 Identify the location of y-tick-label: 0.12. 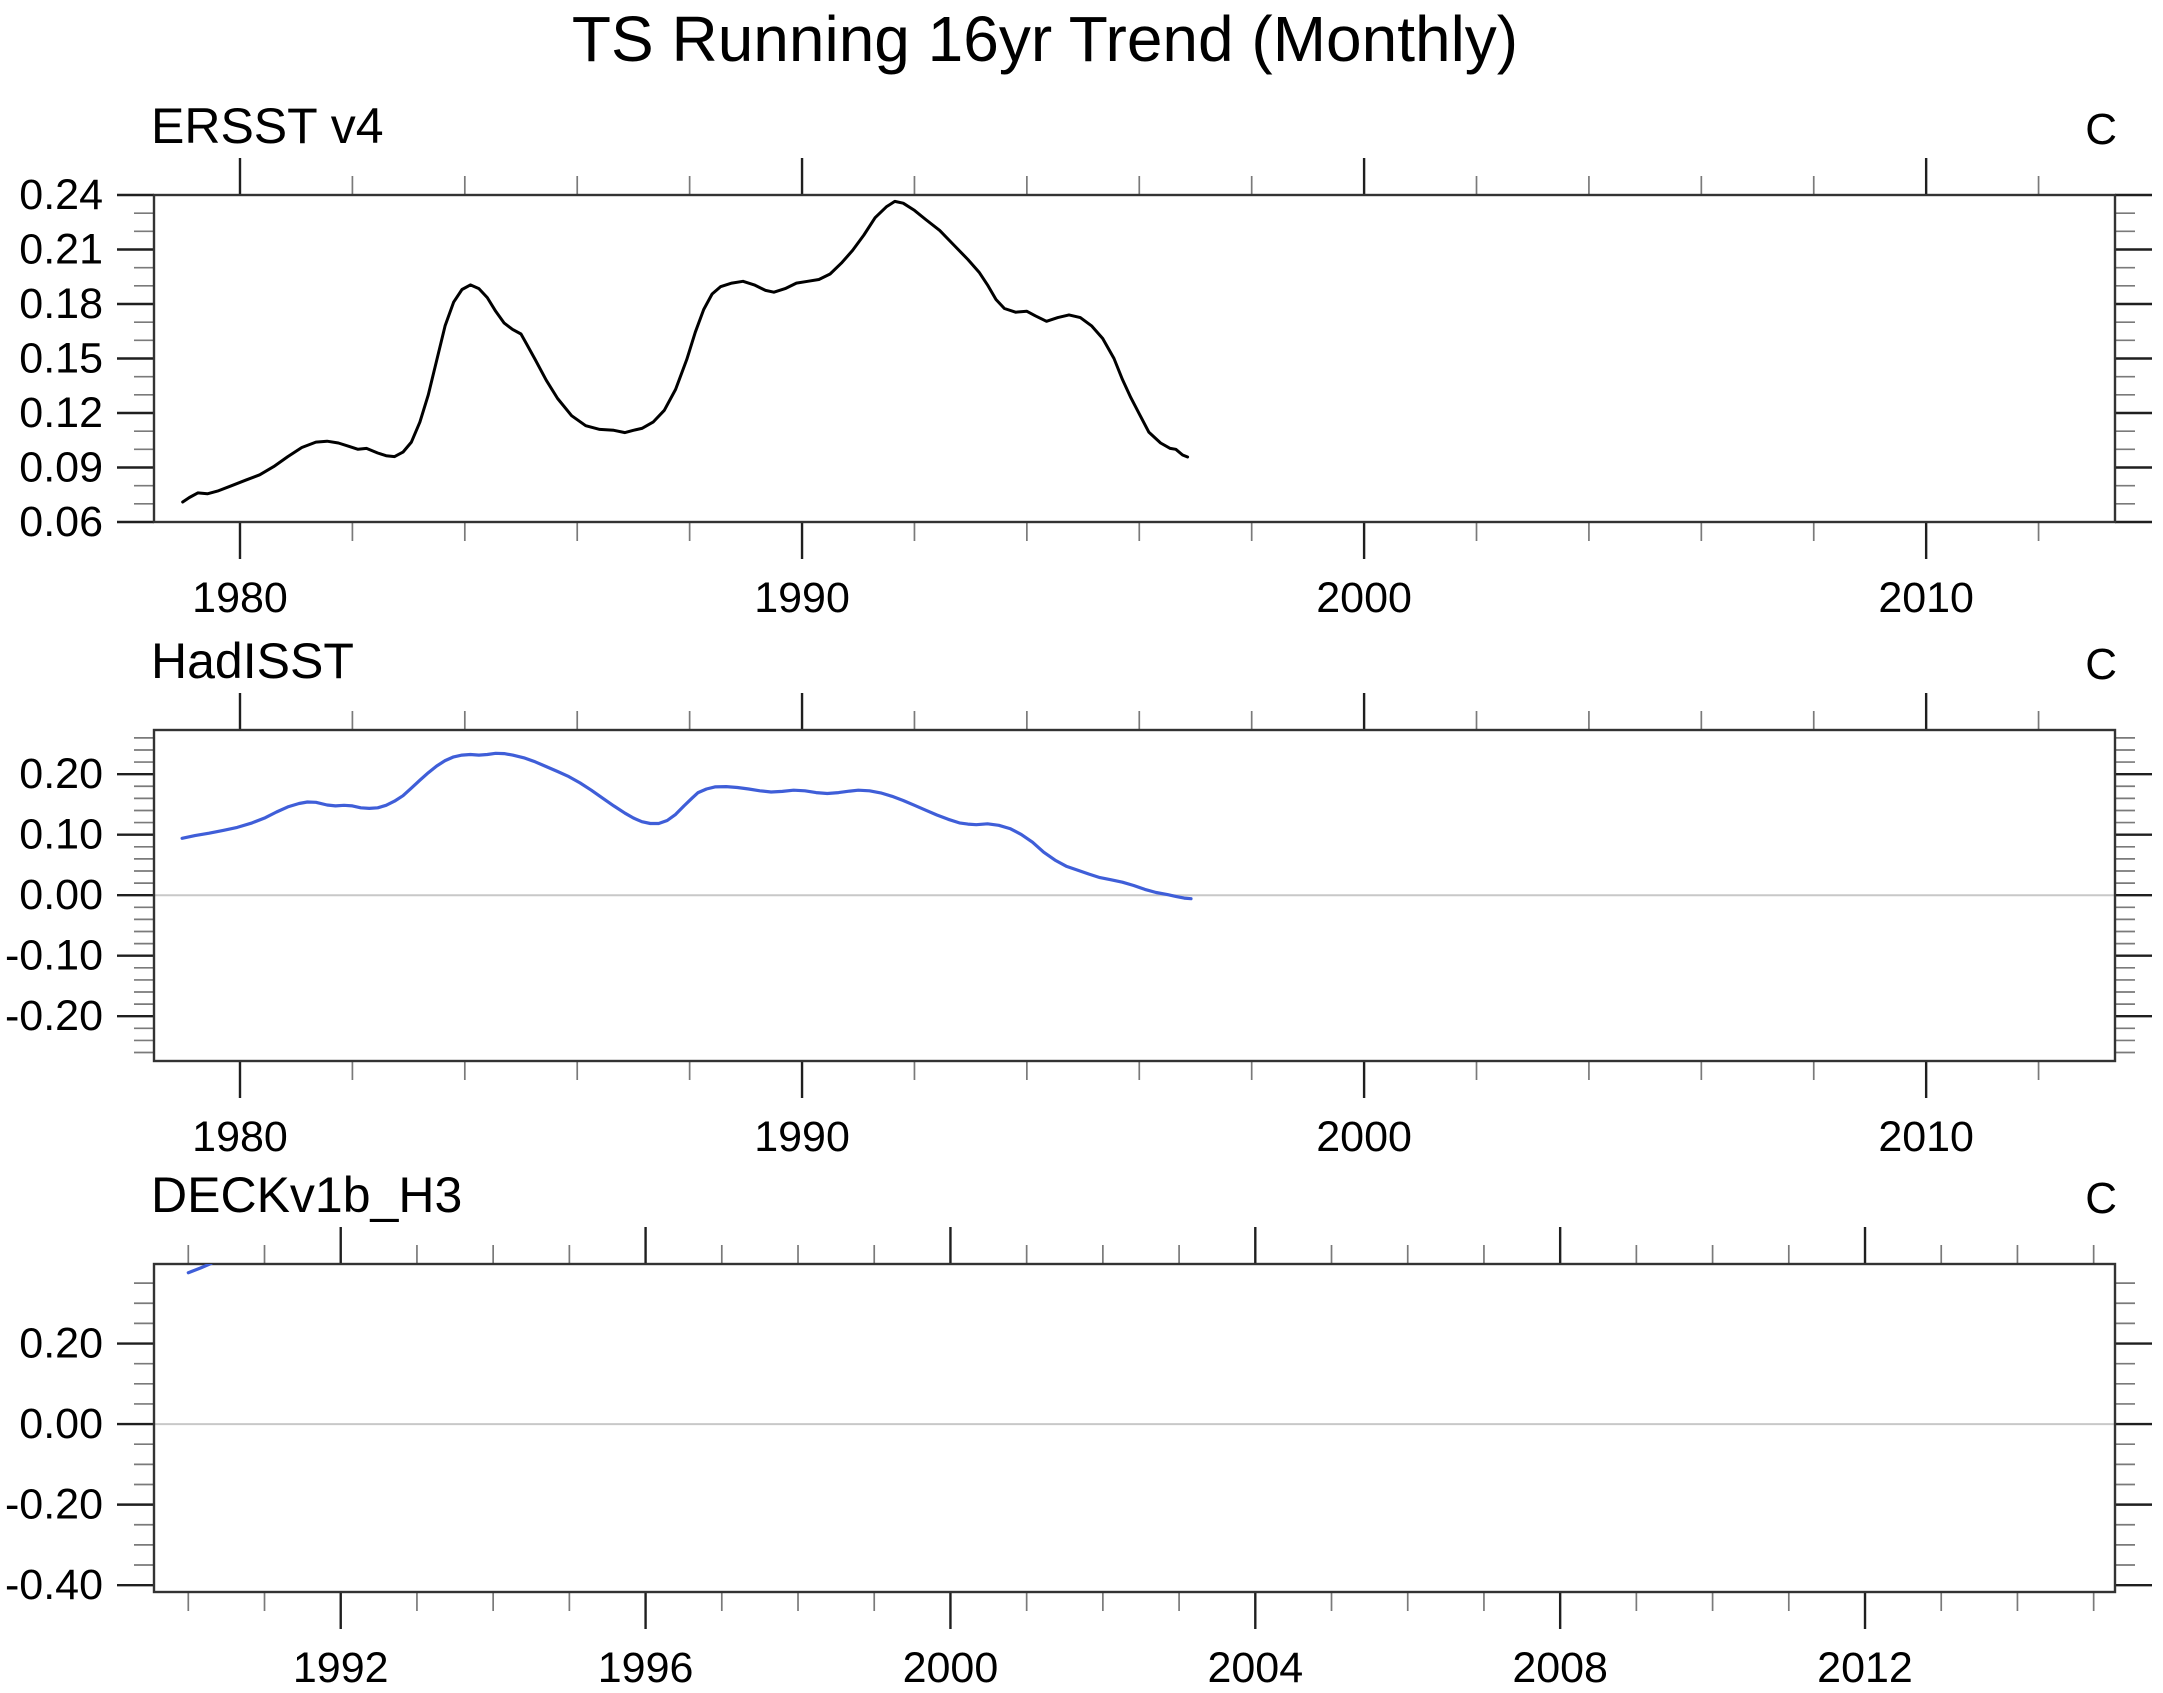
(61, 413).